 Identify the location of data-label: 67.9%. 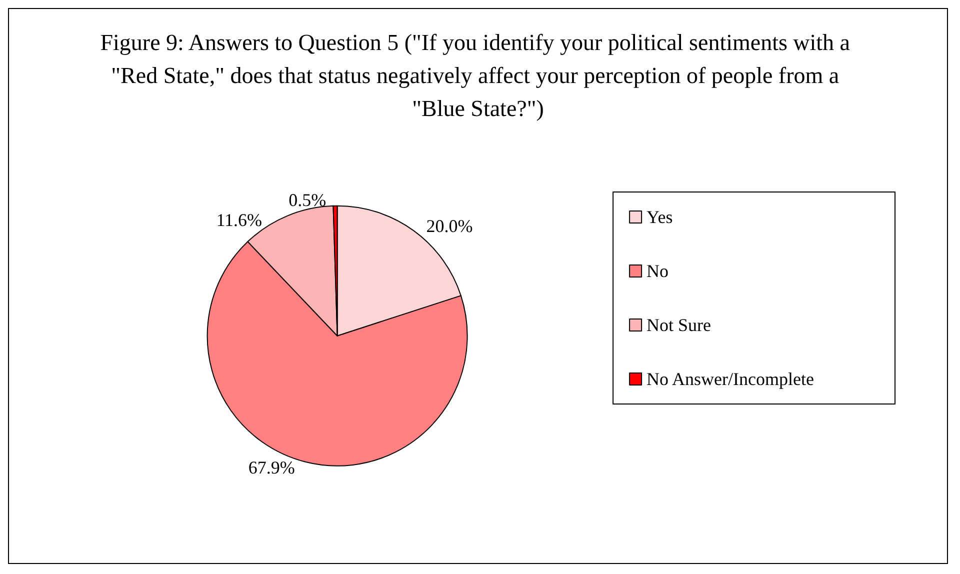
(271, 468).